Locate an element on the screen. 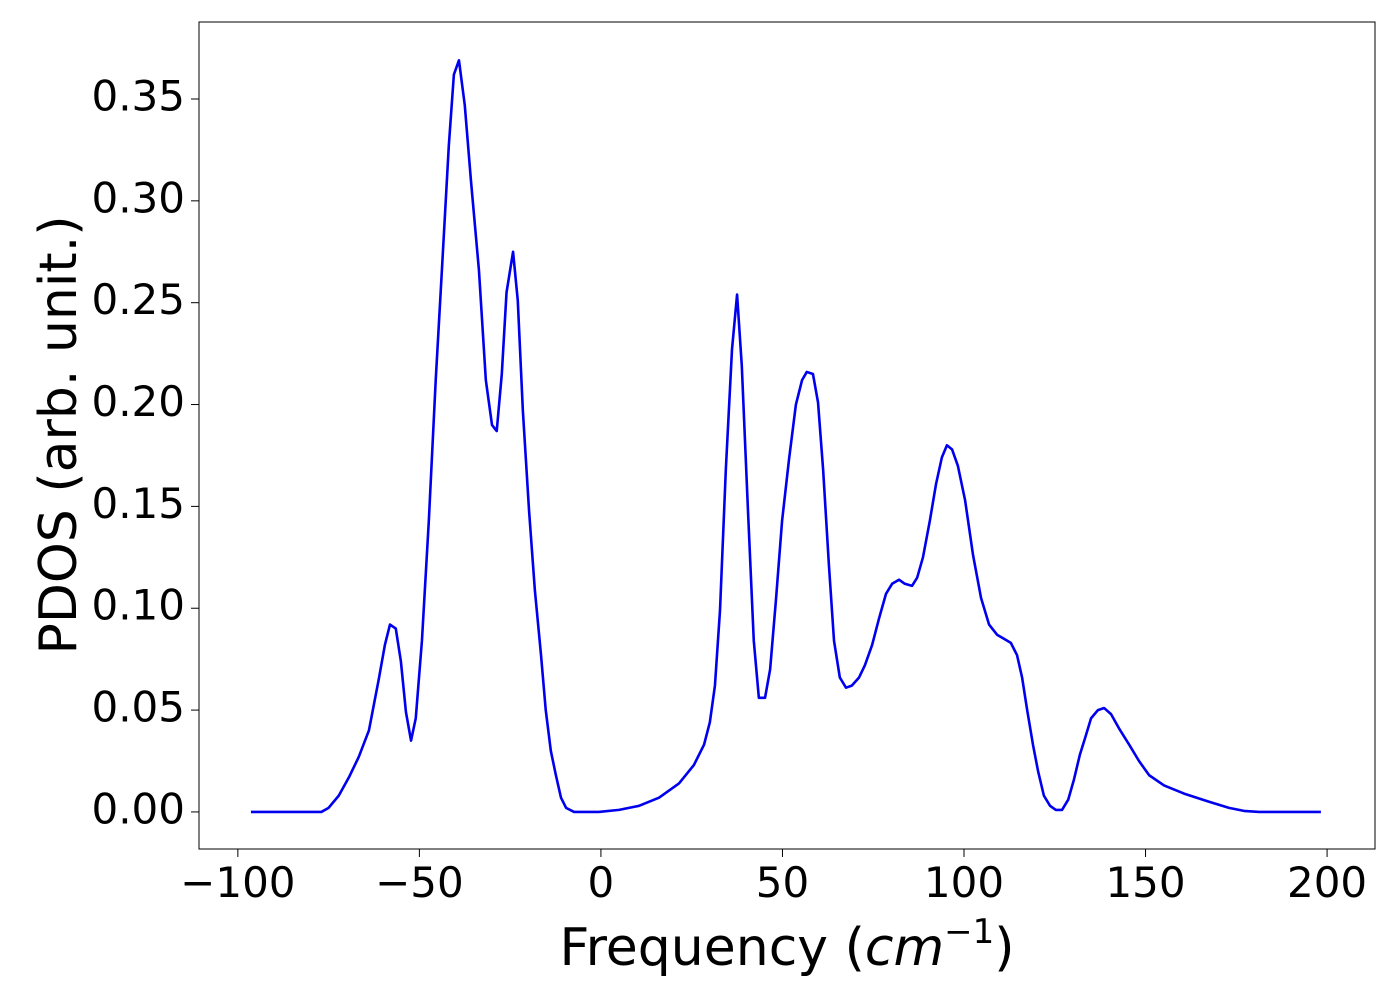  y-tick-label: 0.30 is located at coordinates (138, 197).